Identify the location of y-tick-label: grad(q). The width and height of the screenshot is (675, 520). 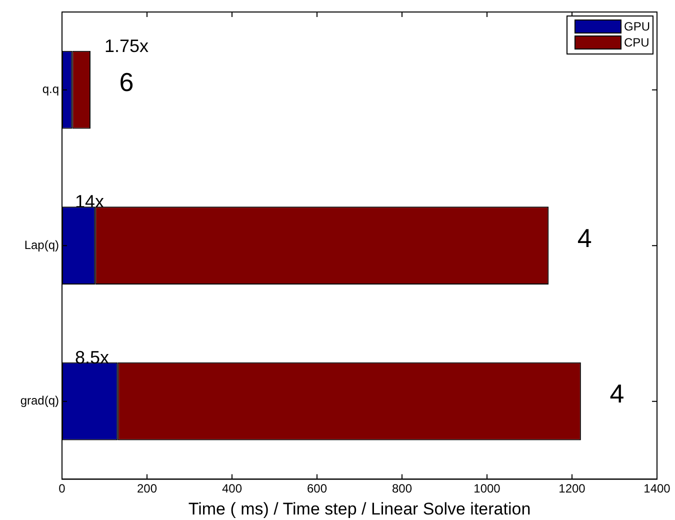
(39, 401).